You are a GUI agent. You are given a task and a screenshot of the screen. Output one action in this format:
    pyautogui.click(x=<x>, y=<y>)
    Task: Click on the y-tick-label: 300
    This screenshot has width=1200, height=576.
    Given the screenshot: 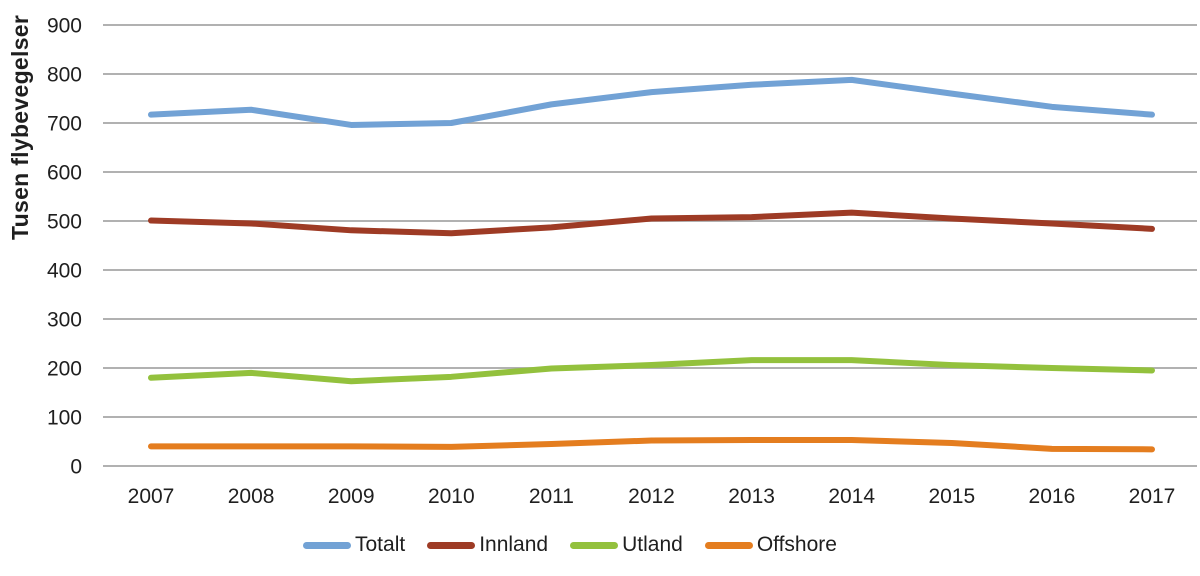 What is the action you would take?
    pyautogui.click(x=64, y=320)
    